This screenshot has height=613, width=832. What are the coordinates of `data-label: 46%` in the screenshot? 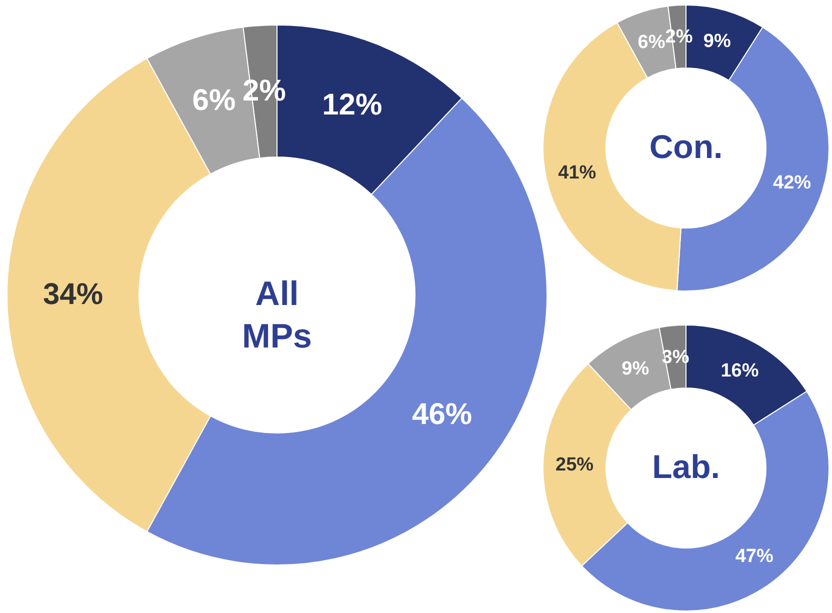 It's located at (442, 414).